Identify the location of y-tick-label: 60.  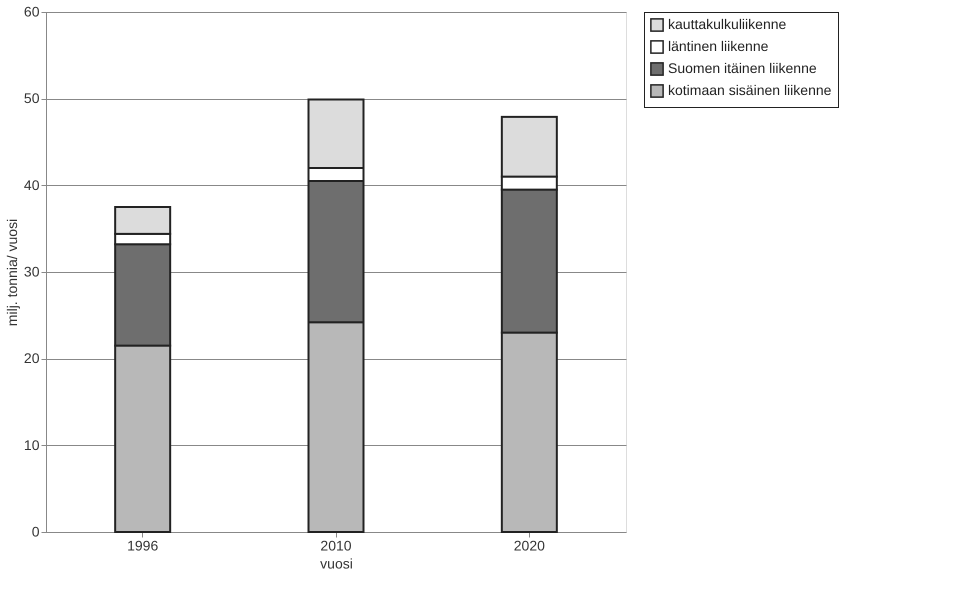
(32, 12).